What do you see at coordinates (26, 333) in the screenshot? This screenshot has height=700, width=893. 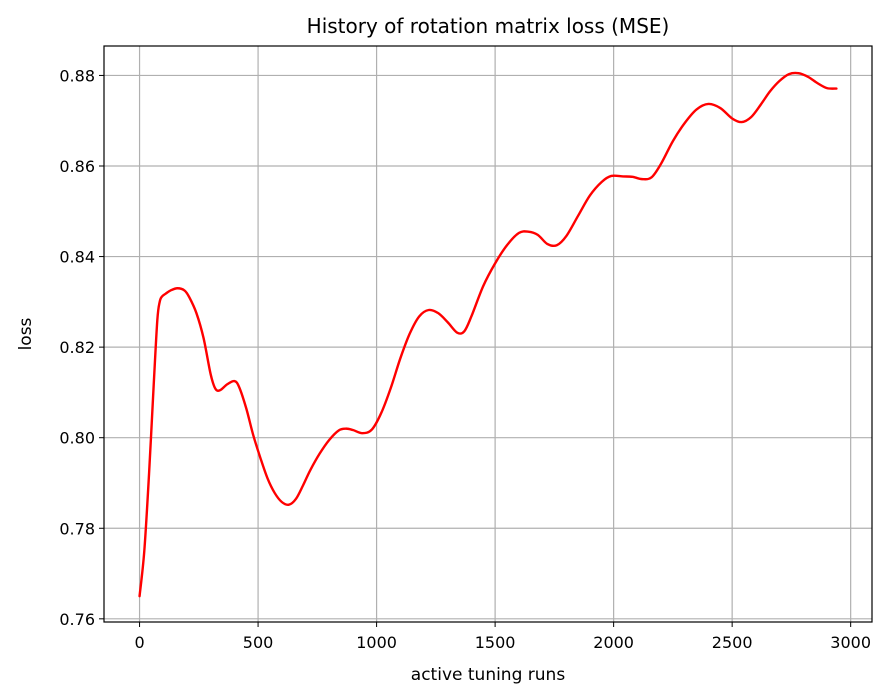 I see `y-axis-label: loss` at bounding box center [26, 333].